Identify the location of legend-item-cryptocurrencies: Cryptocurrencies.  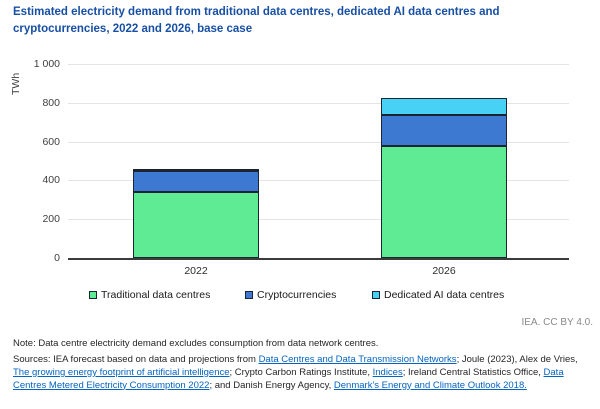
(290, 295).